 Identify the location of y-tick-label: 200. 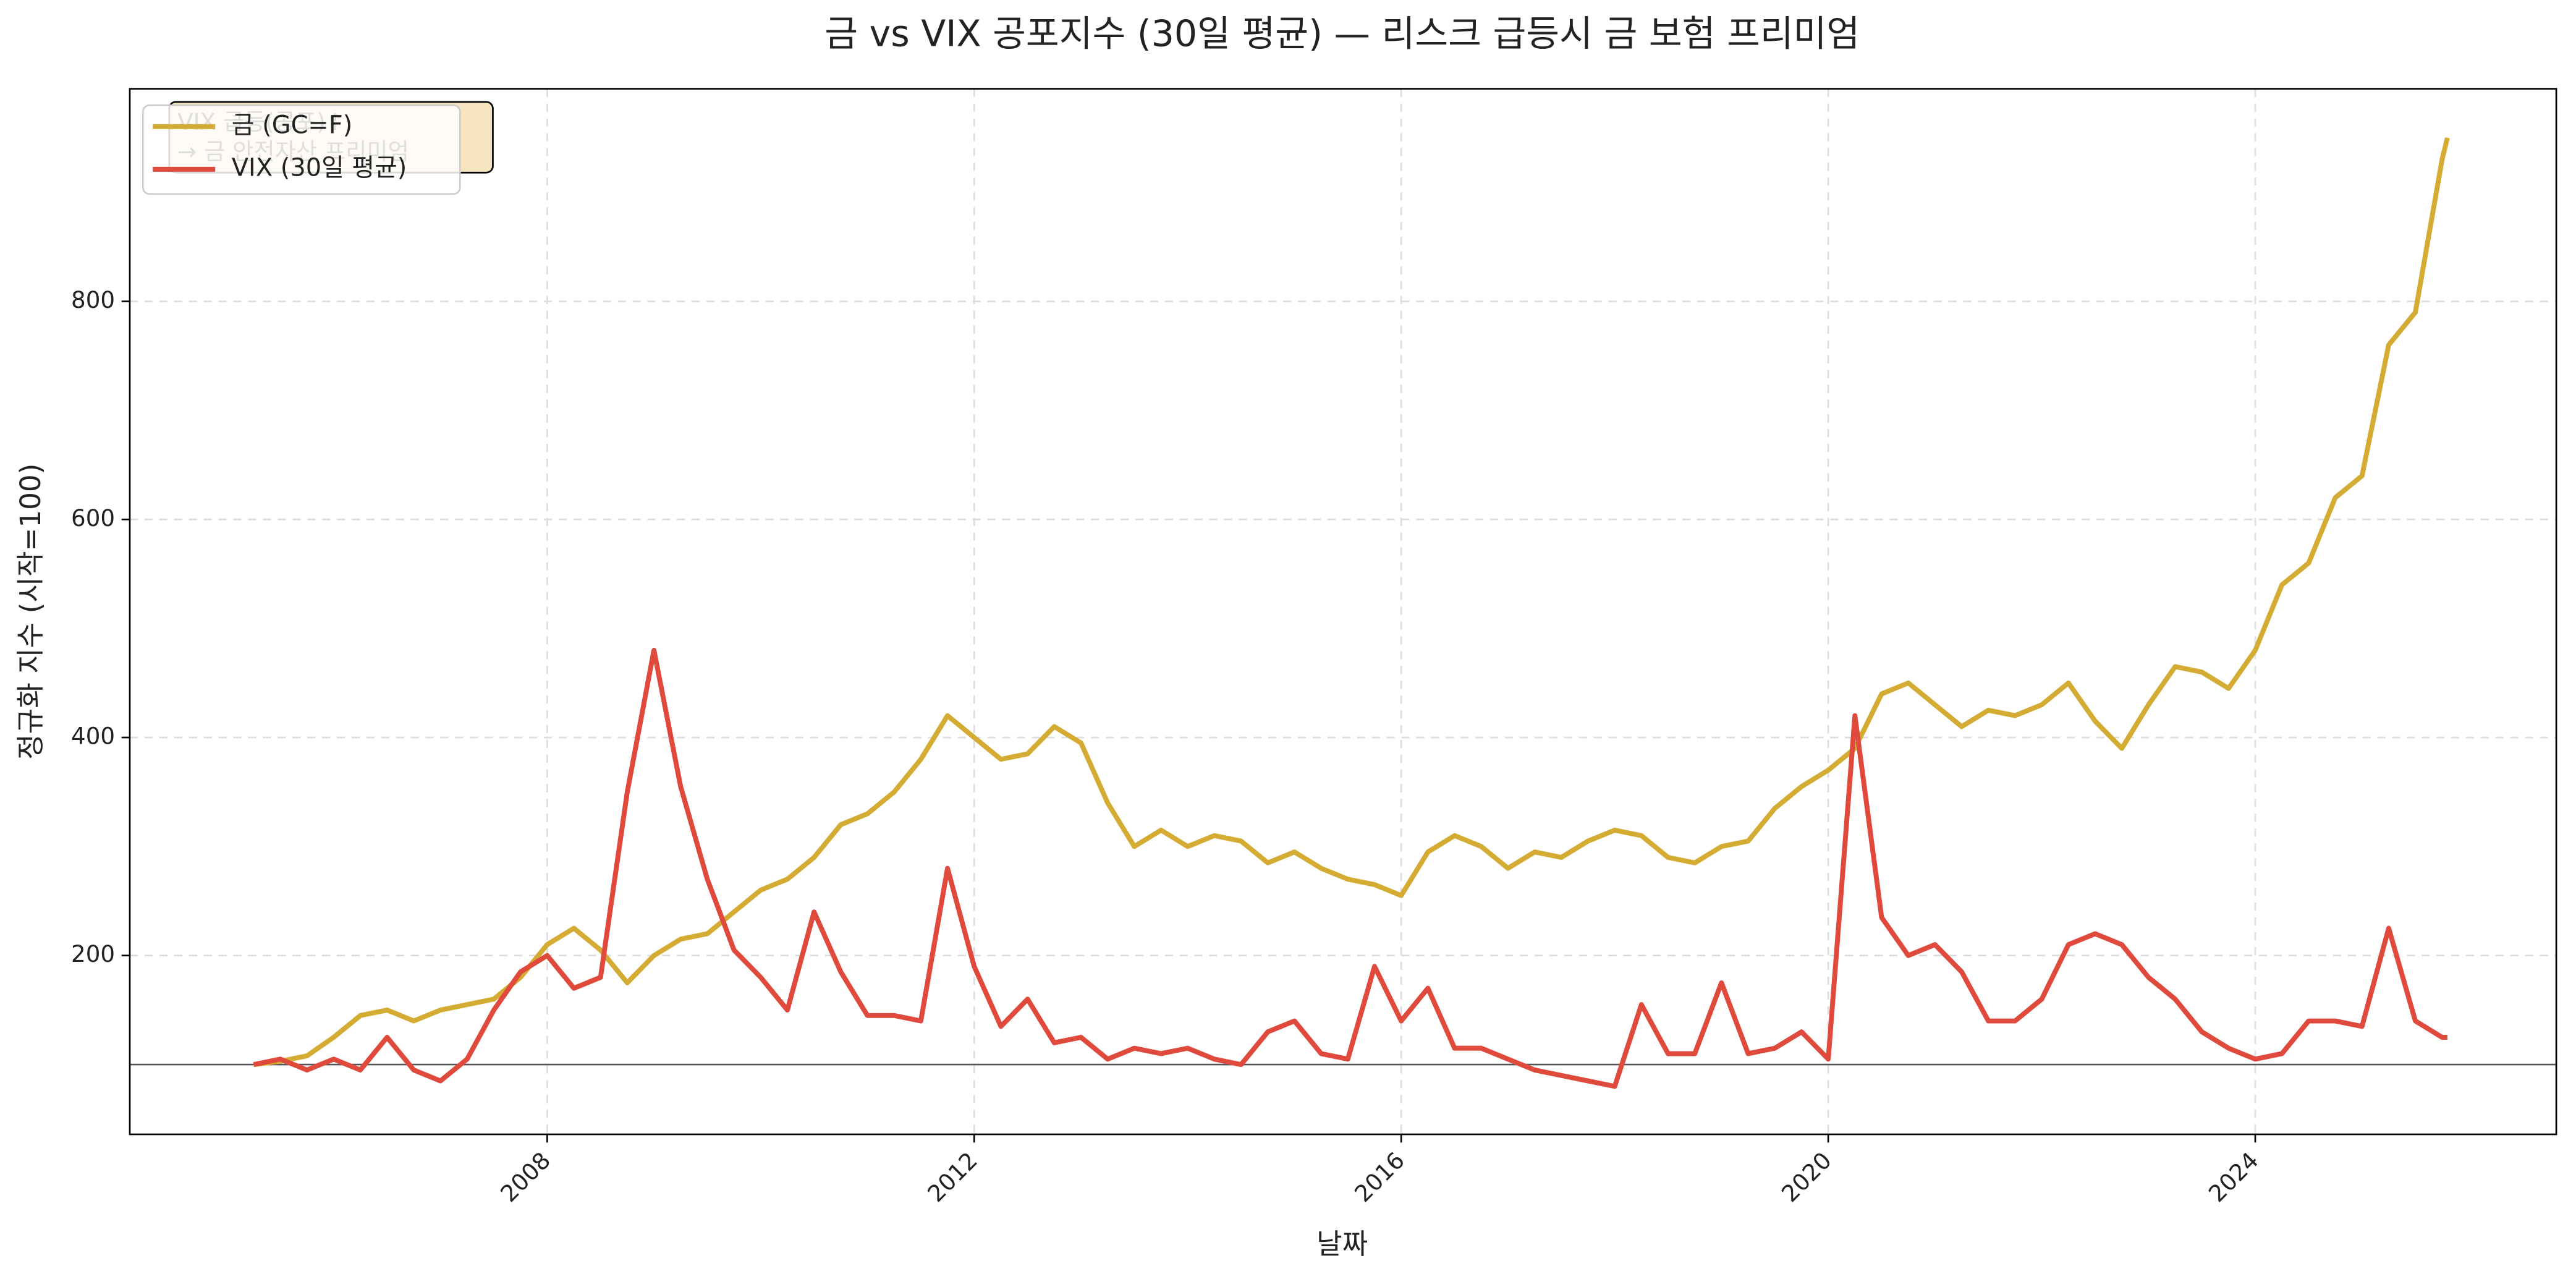
(93, 953).